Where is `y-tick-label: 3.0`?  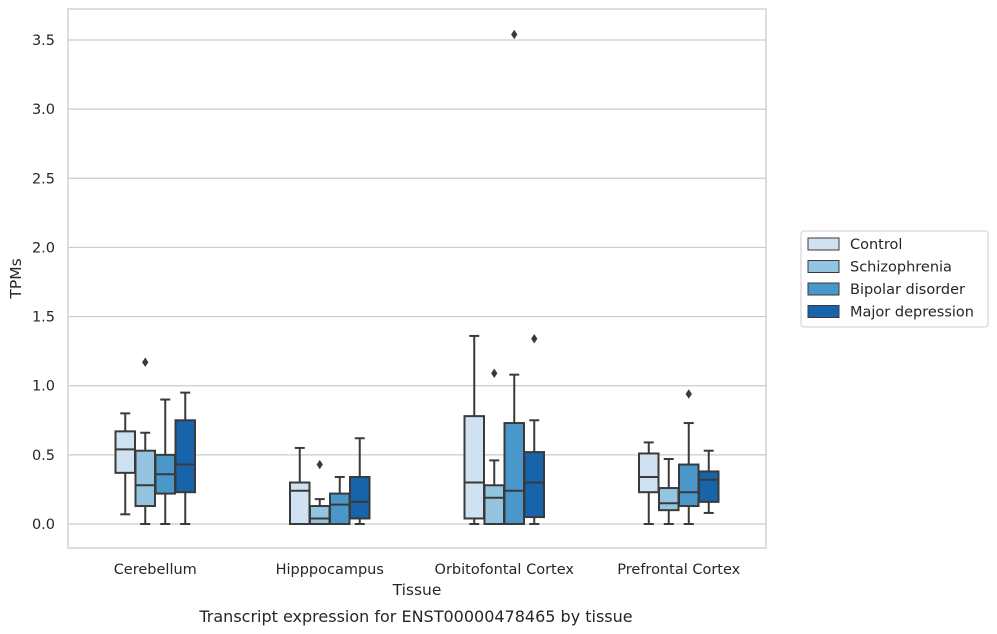
y-tick-label: 3.0 is located at coordinates (43, 110).